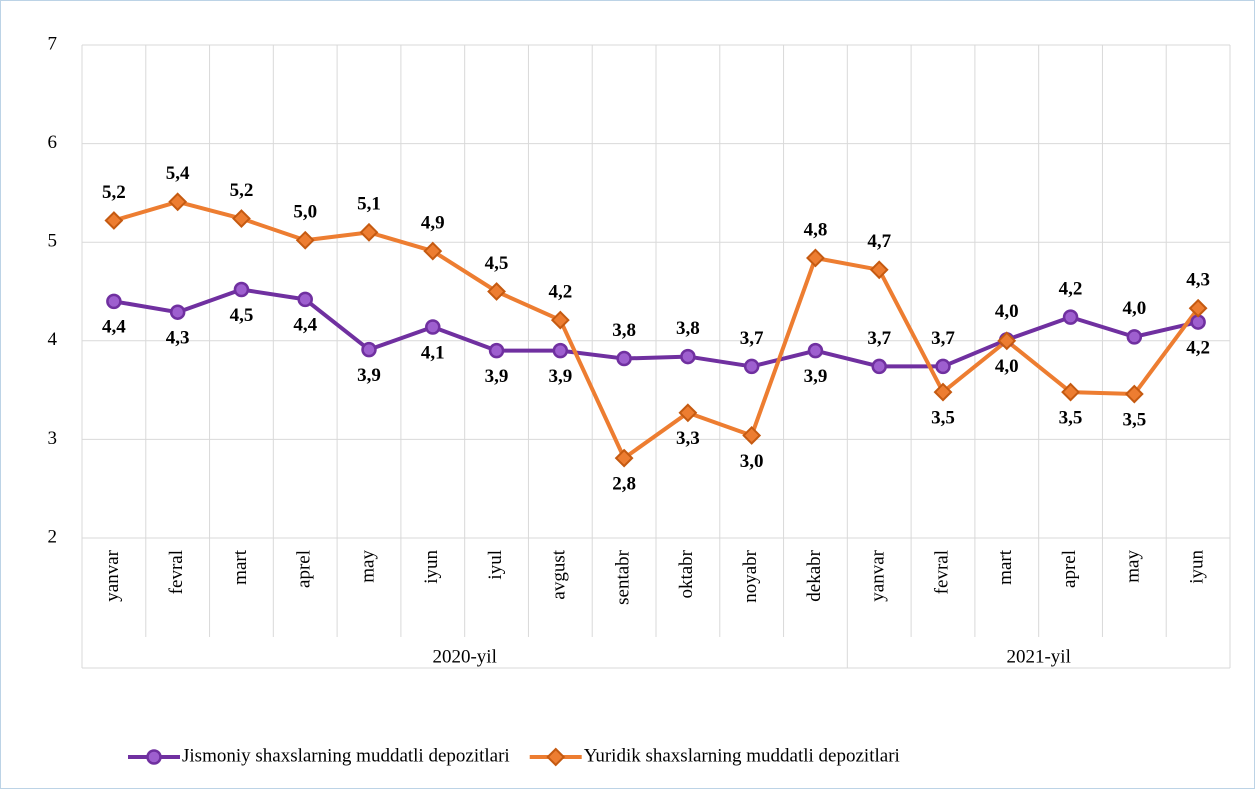  I want to click on group-label: 2020-yil, so click(464, 656).